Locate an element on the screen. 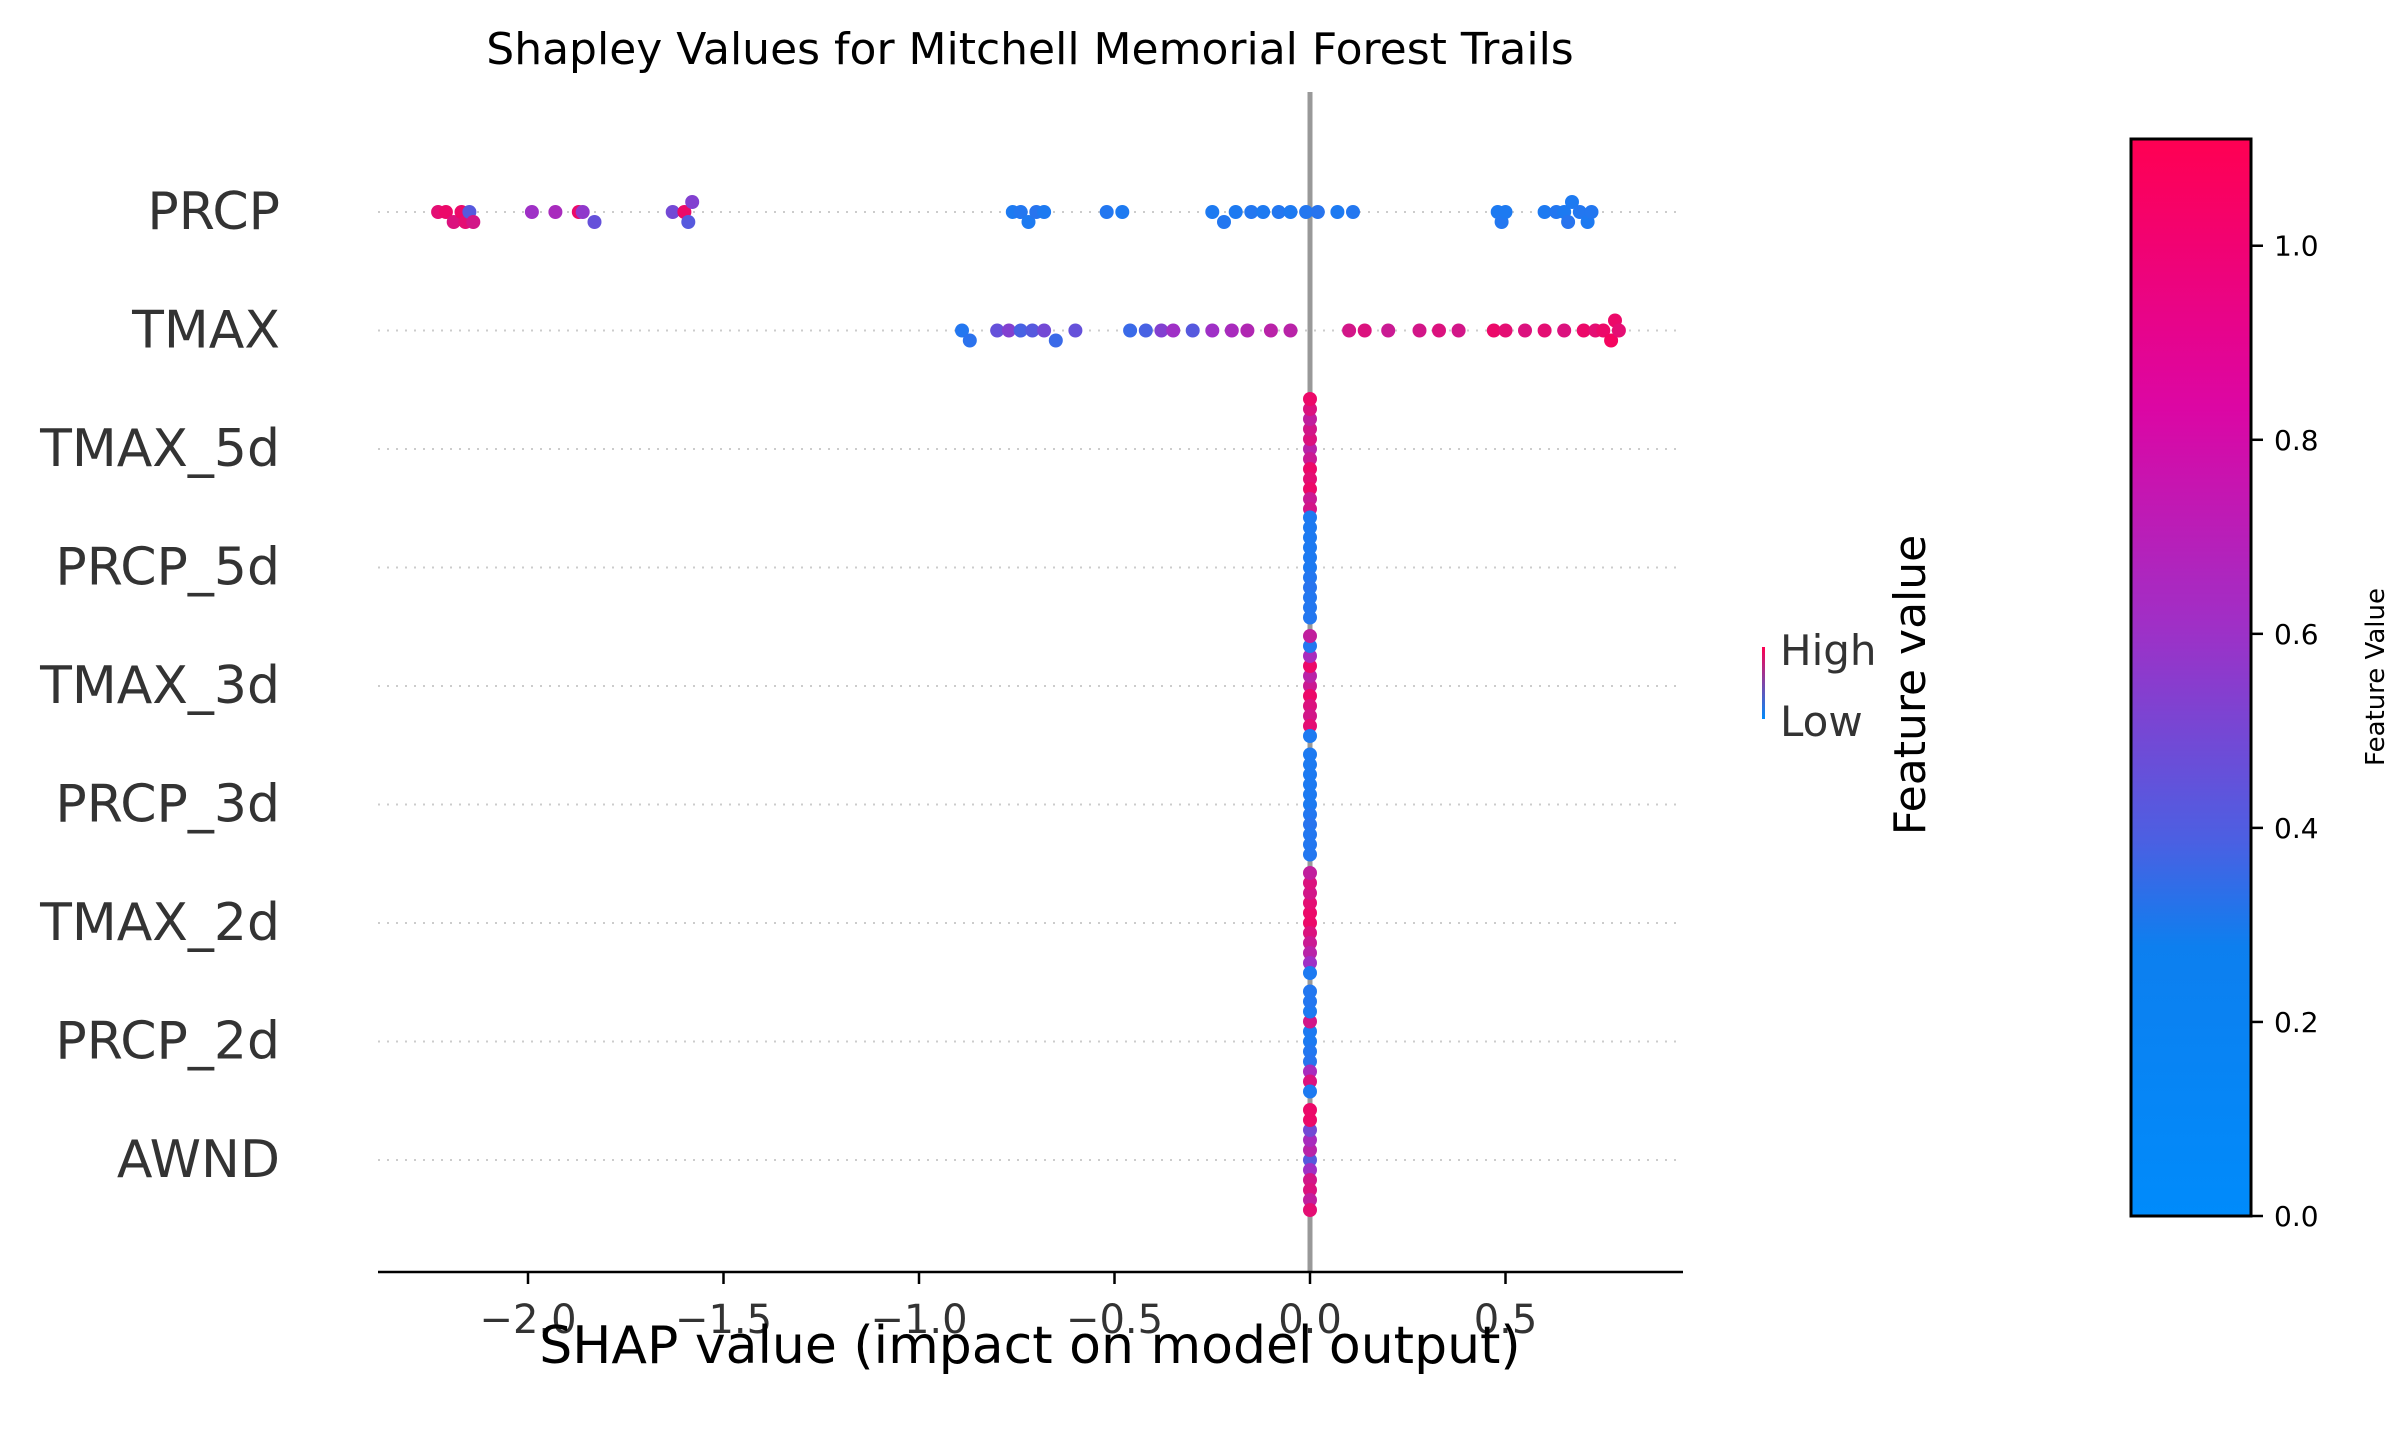  x-tick-label: −1.5 is located at coordinates (723, 1320).